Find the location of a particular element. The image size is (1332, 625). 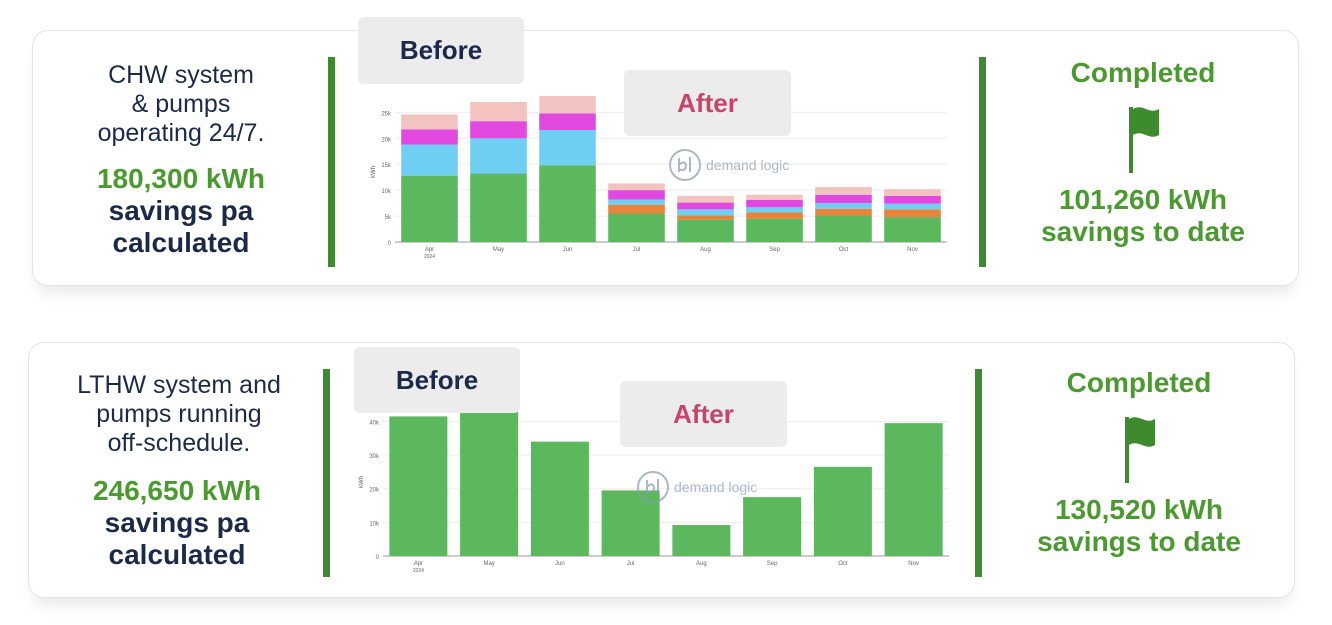

description-line: CHW system is located at coordinates (181, 75).